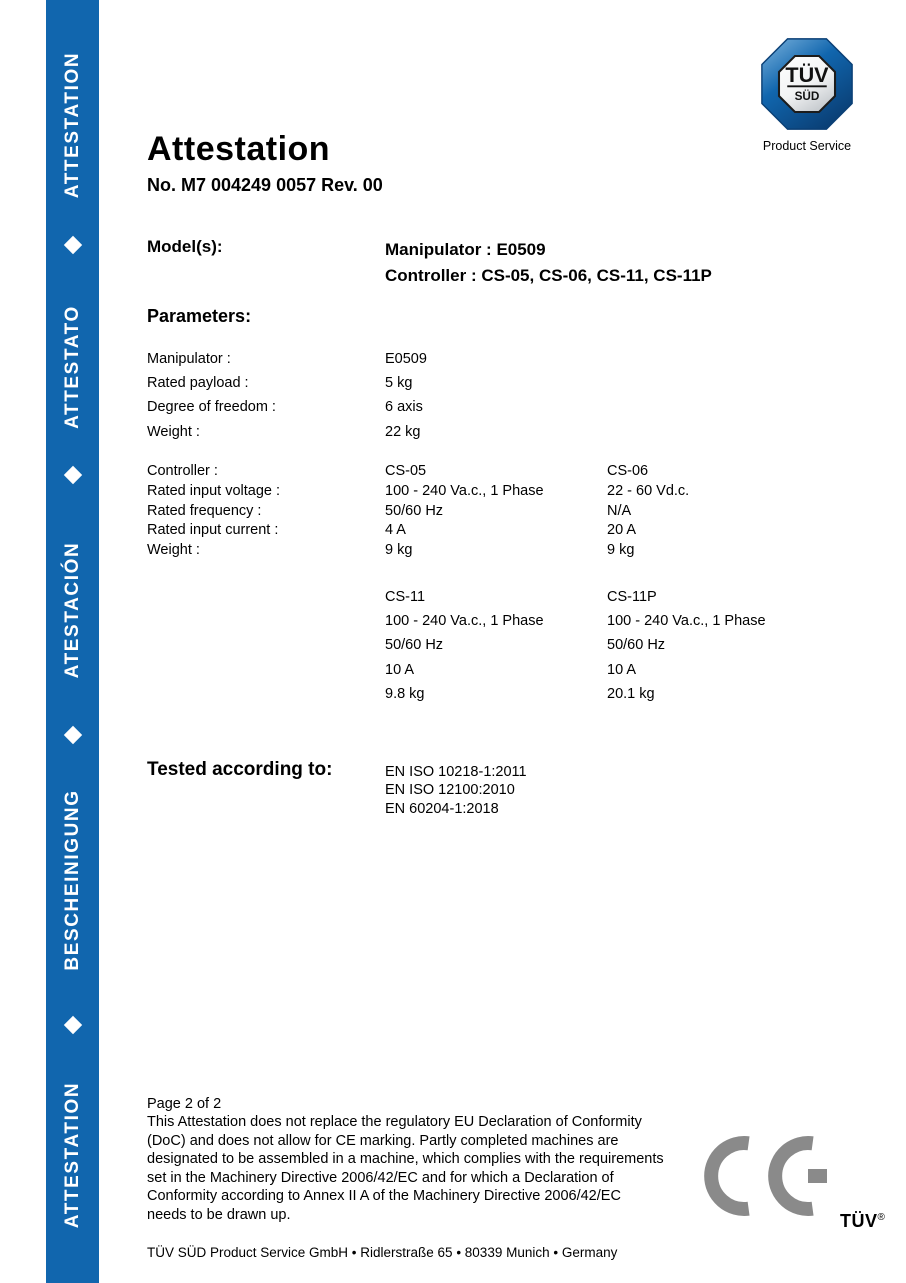  I want to click on table-row: Weight : 9 kg 9 kg, so click(418, 552).